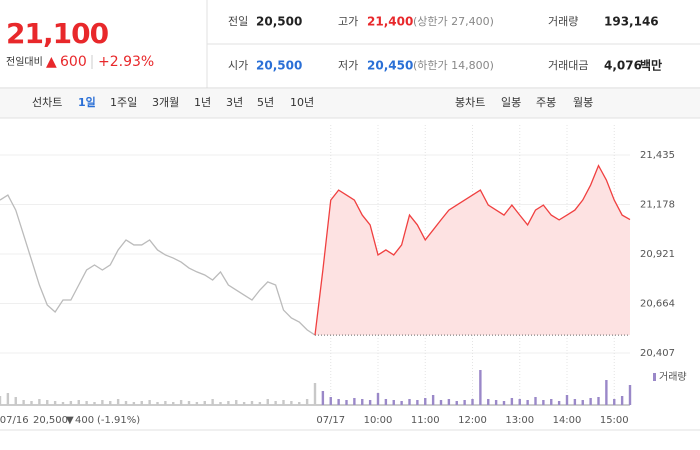  What do you see at coordinates (302, 102) in the screenshot?
I see `tab: 10년` at bounding box center [302, 102].